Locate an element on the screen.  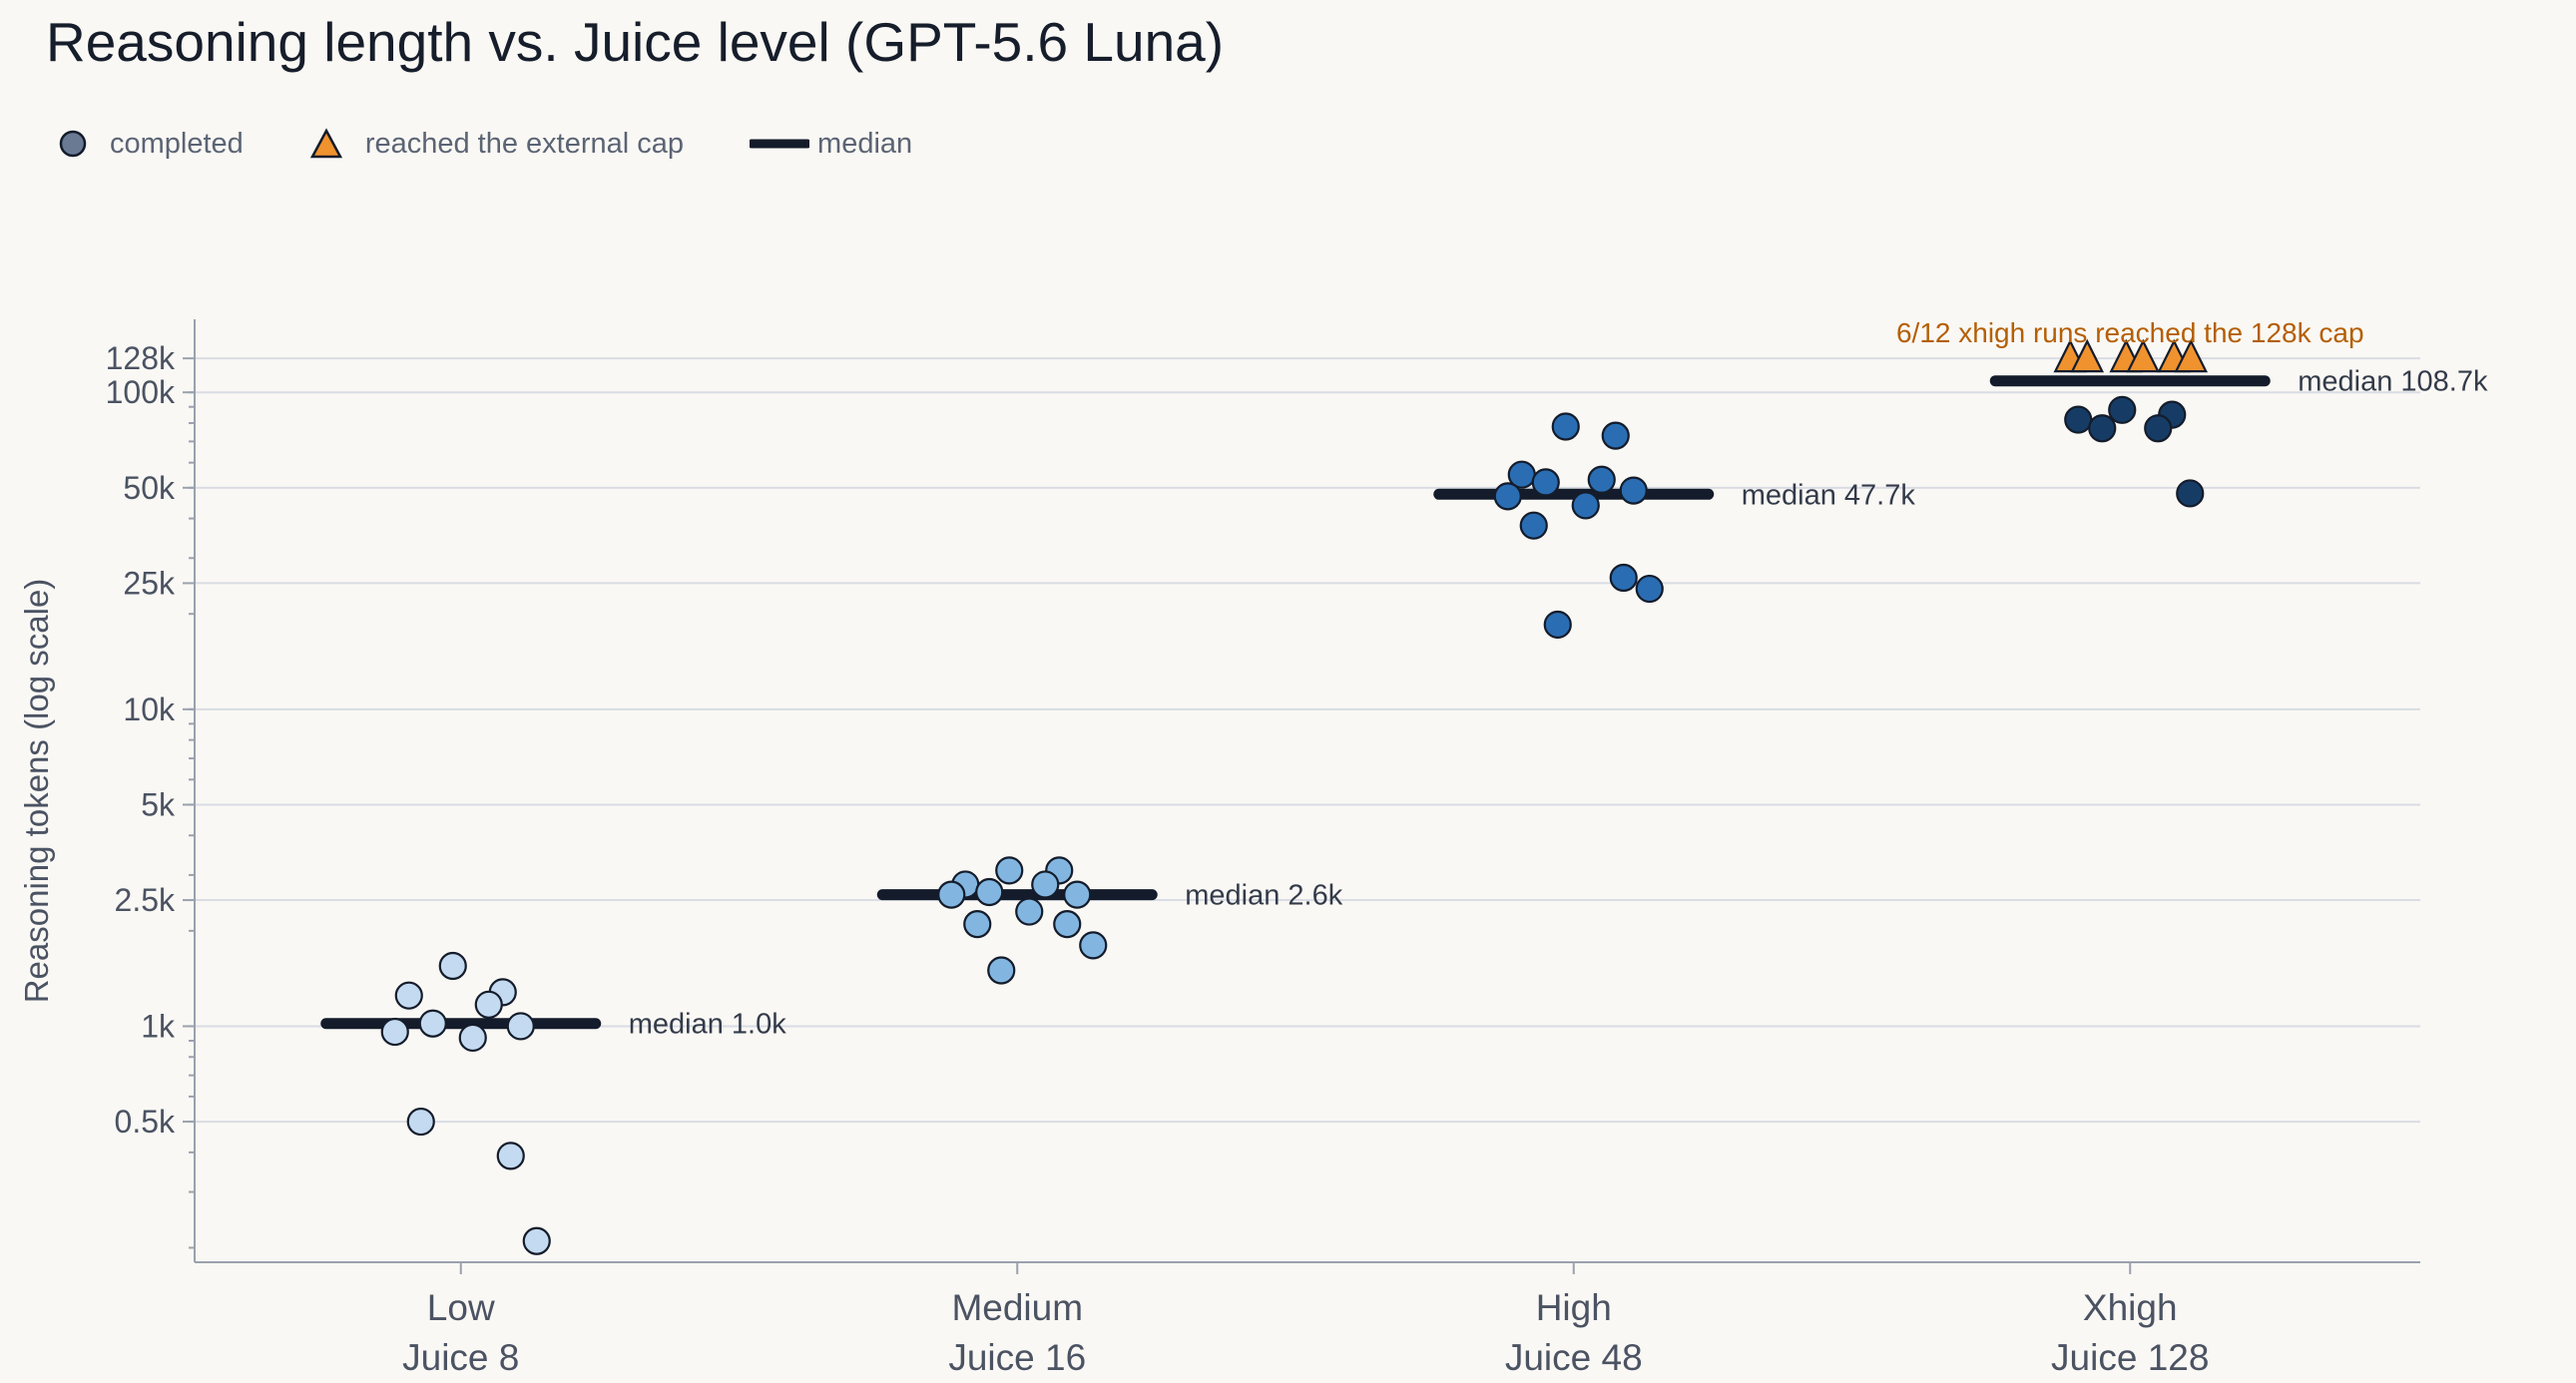
y-axis-label: Reasoning tokens (log scale) is located at coordinates (36, 791).